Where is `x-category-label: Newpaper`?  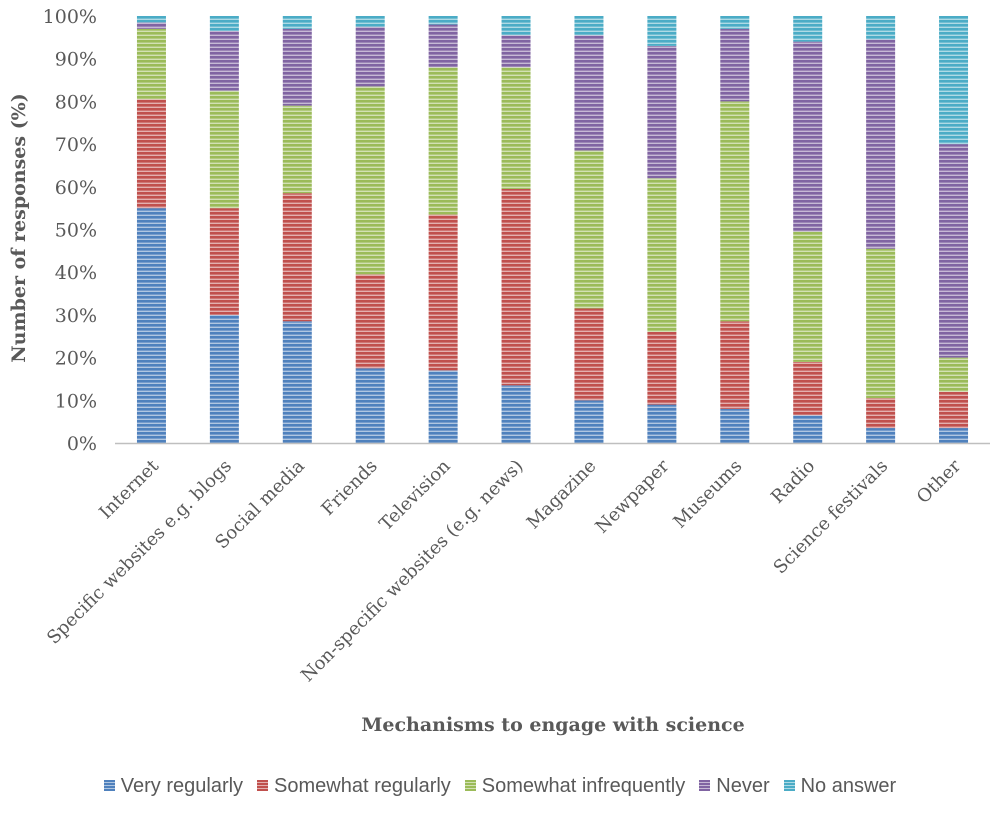 x-category-label: Newpaper is located at coordinates (632, 496).